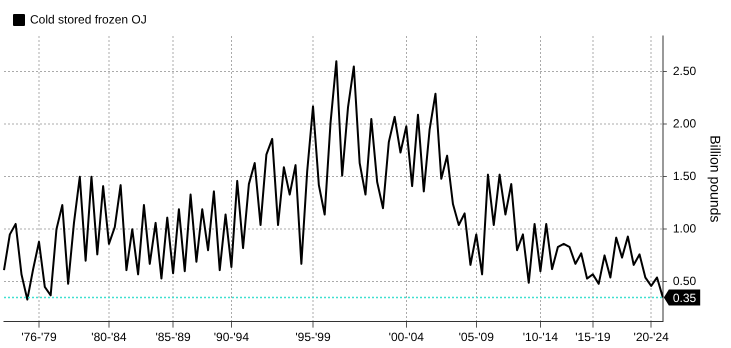  What do you see at coordinates (109, 337) in the screenshot?
I see `x-tick-label: '80-'84` at bounding box center [109, 337].